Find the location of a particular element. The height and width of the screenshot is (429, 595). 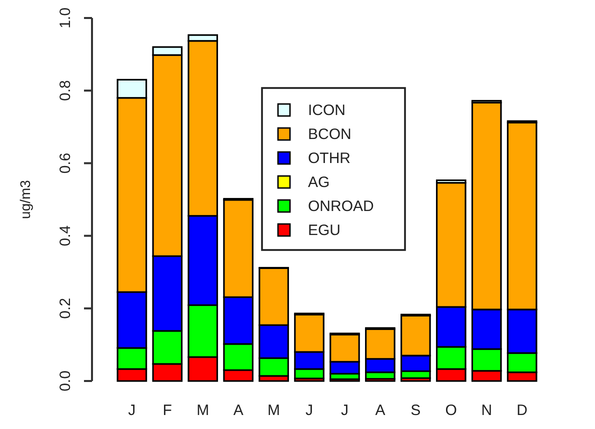

x-tick-label: O is located at coordinates (451, 410).